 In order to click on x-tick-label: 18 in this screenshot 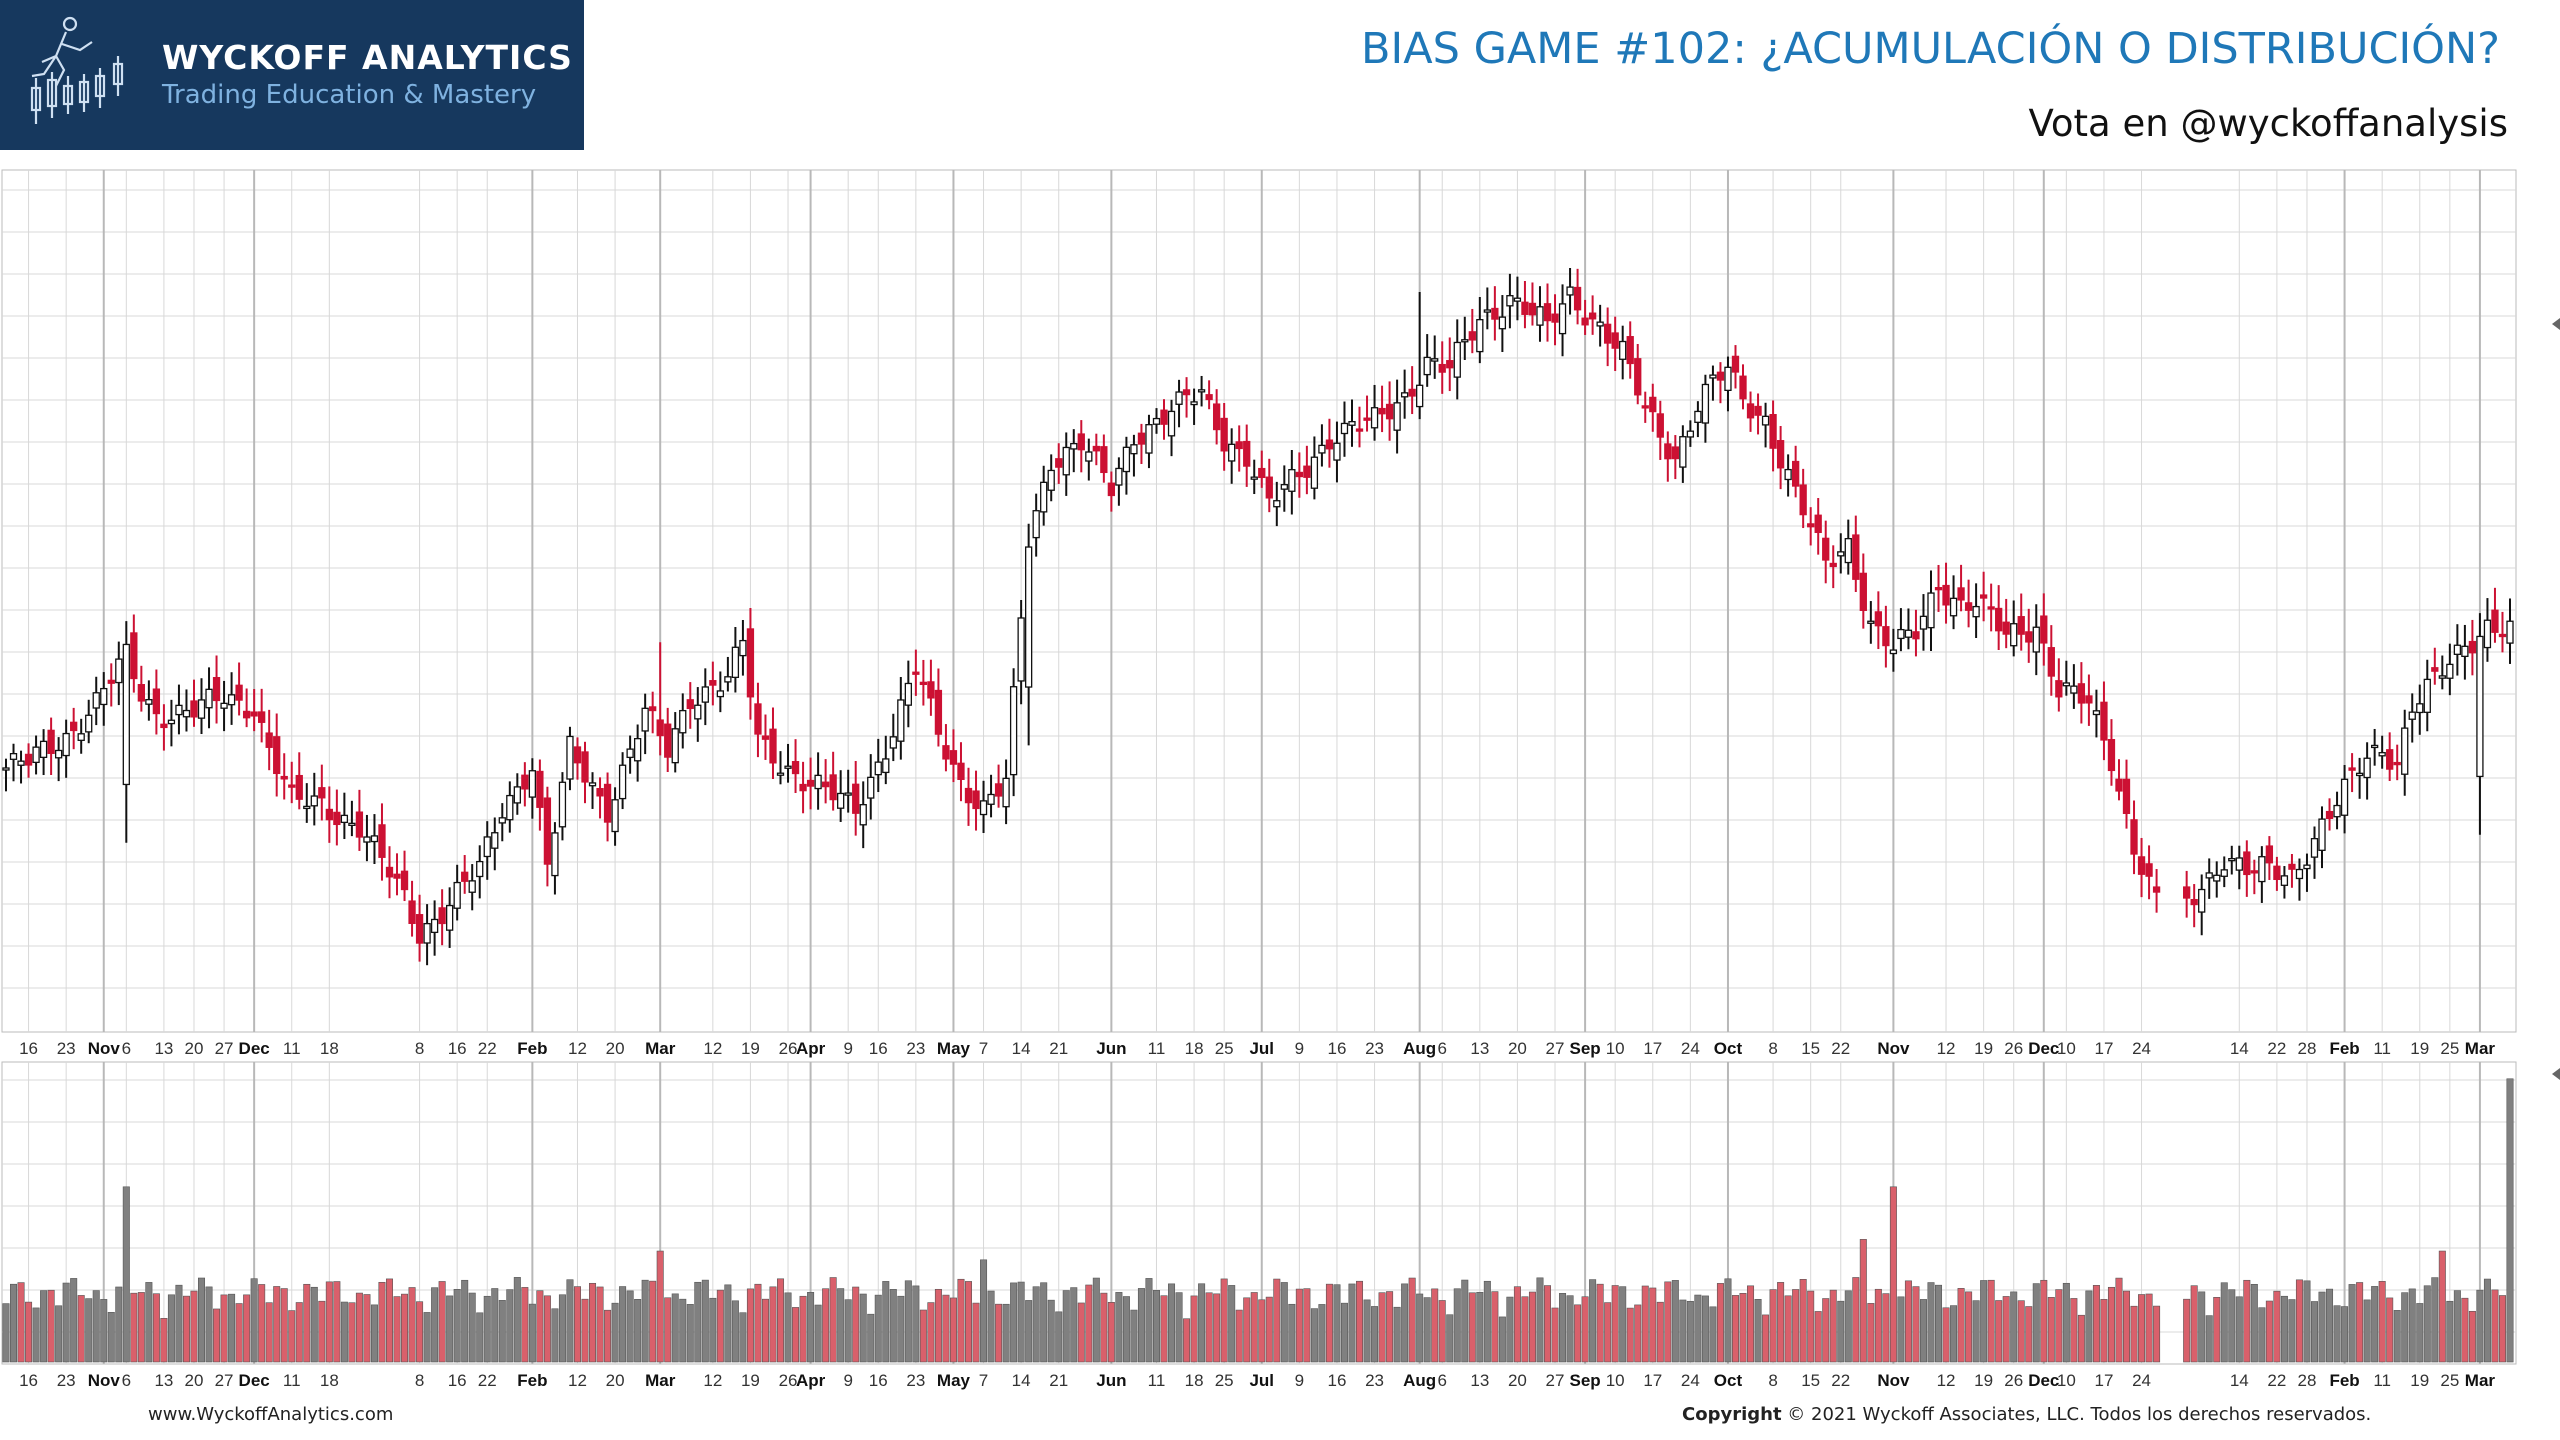, I will do `click(329, 1048)`.